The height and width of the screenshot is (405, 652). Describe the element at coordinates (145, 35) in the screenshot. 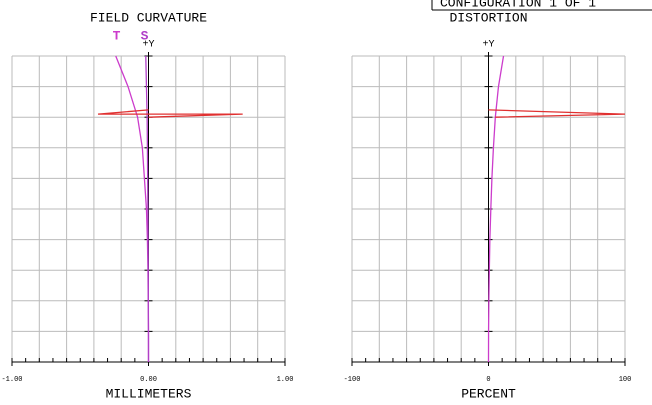

I see `legend-label: S` at that location.